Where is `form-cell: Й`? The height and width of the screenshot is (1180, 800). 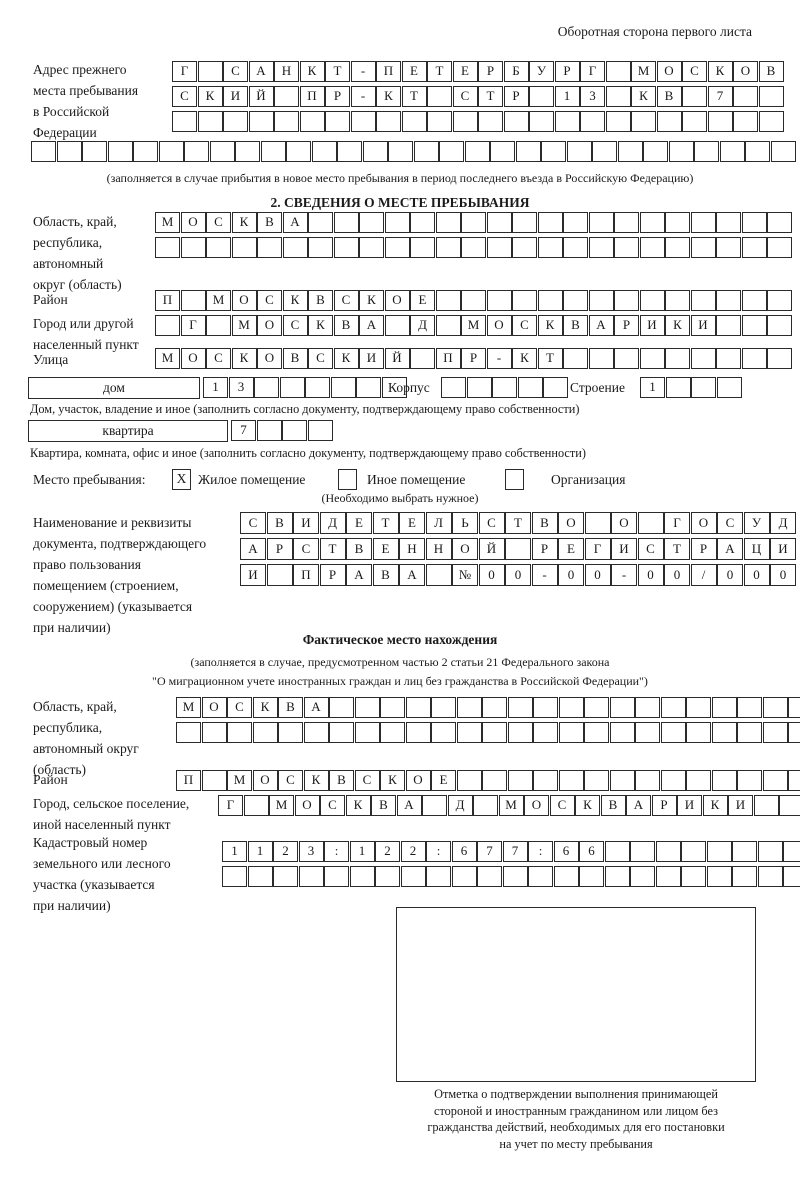
form-cell: Й is located at coordinates (261, 96).